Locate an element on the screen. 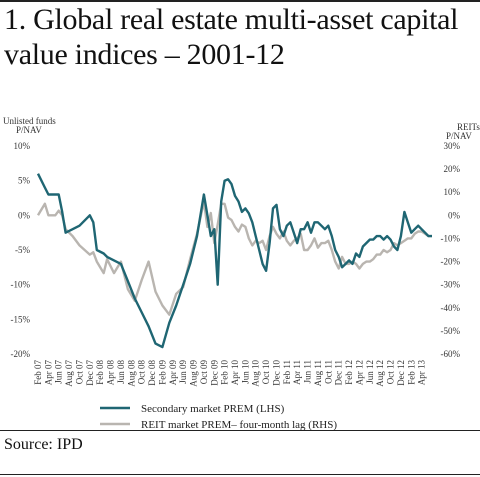 The image size is (480, 477). x-tick-label: Dec 09 is located at coordinates (214, 373).